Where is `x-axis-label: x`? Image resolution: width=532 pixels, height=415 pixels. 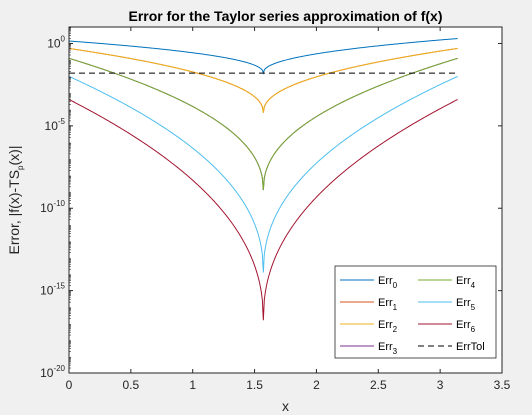 x-axis-label: x is located at coordinates (285, 406).